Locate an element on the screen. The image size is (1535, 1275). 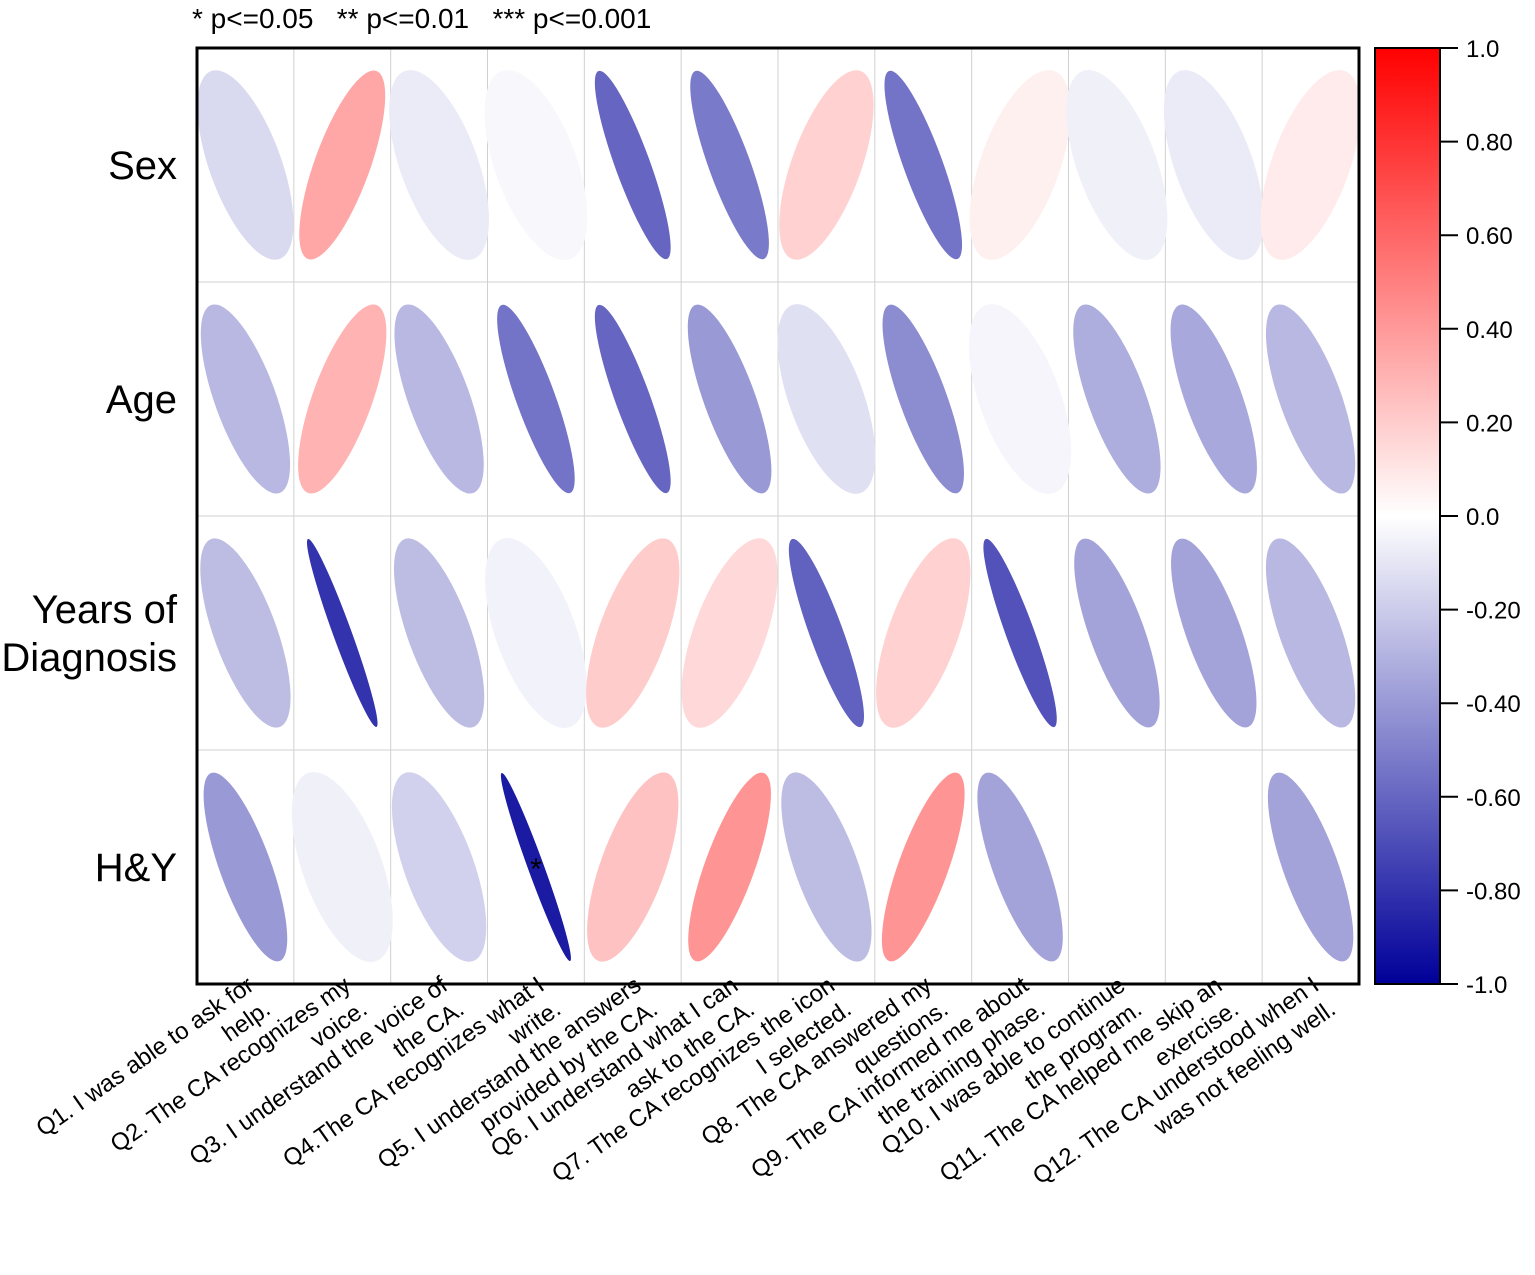
colorbar-tick-label: 0.0 is located at coordinates (1482, 517).